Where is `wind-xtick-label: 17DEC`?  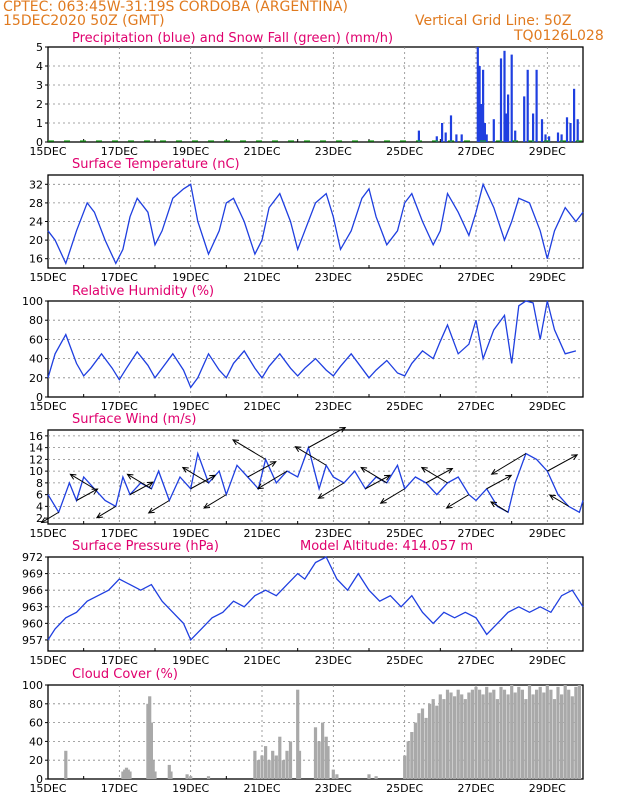 wind-xtick-label: 17DEC is located at coordinates (119, 533).